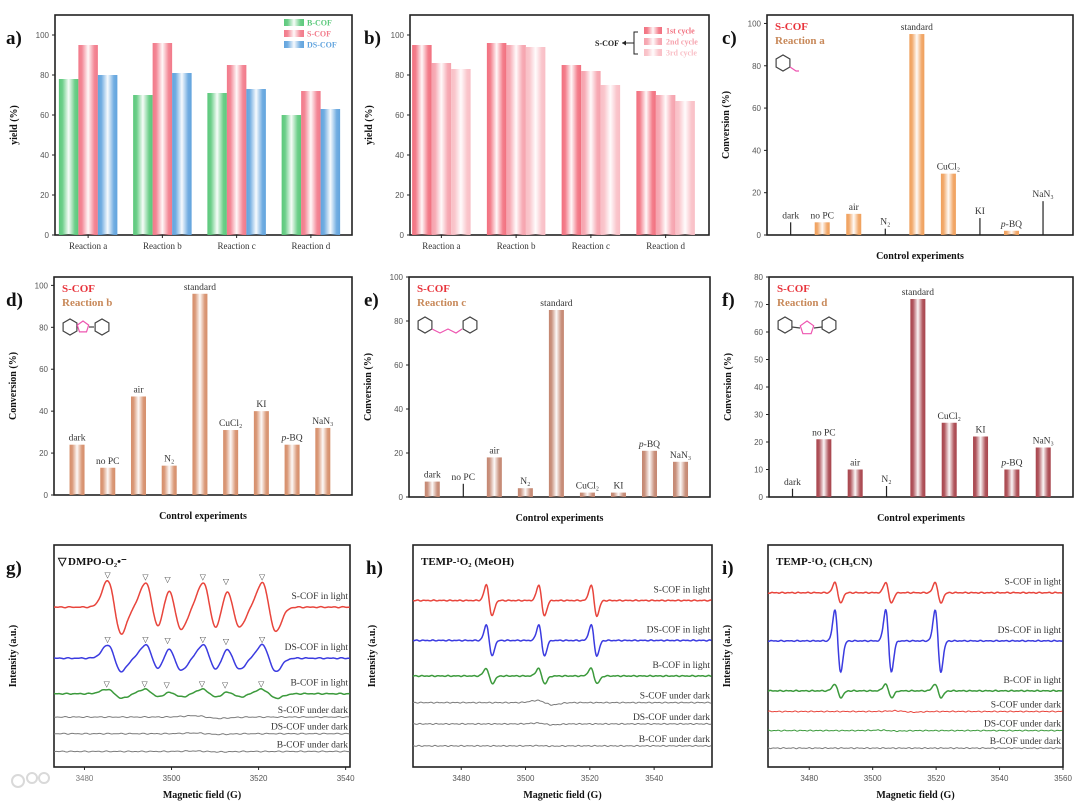 This screenshot has width=1080, height=805. What do you see at coordinates (162, 139) in the screenshot?
I see `bar-s-cof` at bounding box center [162, 139].